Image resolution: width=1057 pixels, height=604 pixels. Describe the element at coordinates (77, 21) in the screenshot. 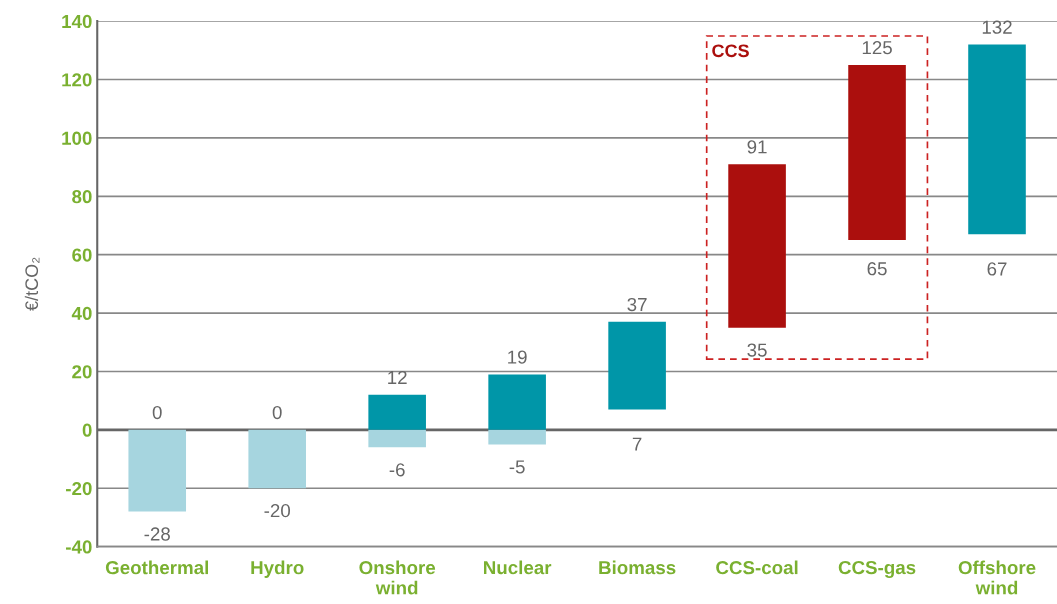

I see `y-tick-label: 140` at that location.